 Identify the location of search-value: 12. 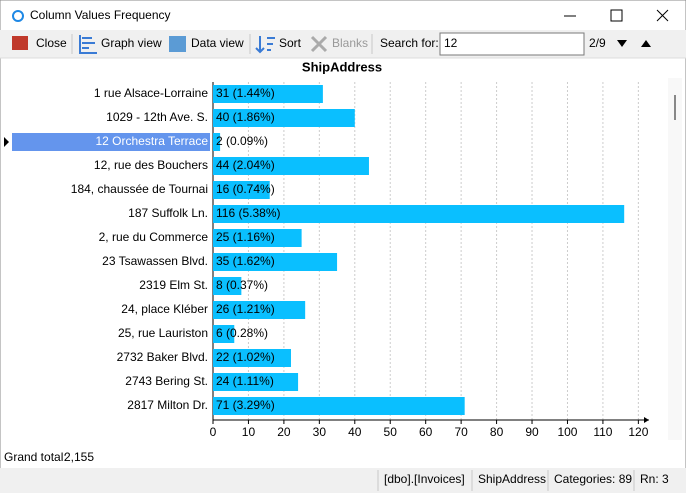
(451, 43).